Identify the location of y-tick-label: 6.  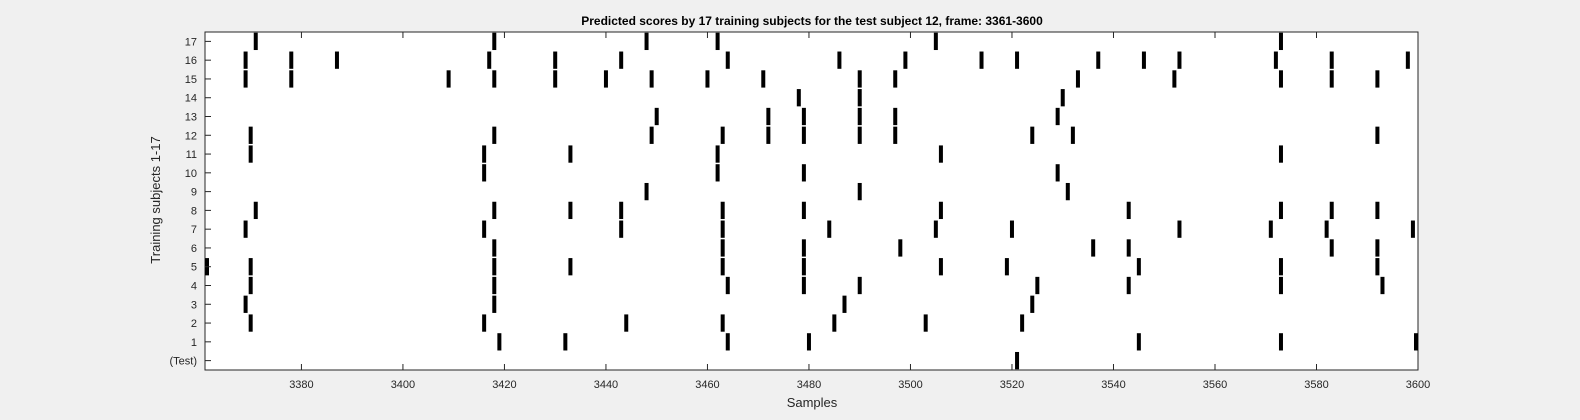
(194, 249).